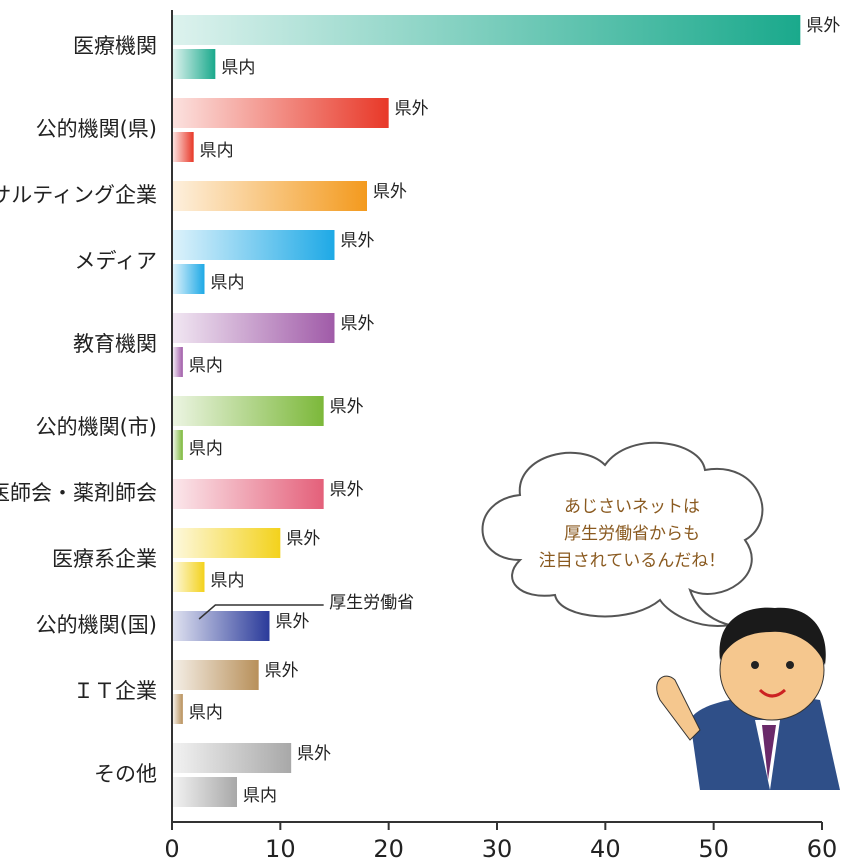 The height and width of the screenshot is (867, 848). What do you see at coordinates (104, 559) in the screenshot?
I see `category-label: 医療系企業` at bounding box center [104, 559].